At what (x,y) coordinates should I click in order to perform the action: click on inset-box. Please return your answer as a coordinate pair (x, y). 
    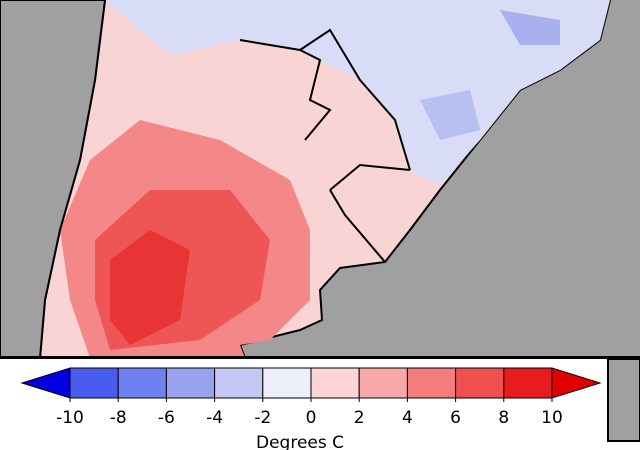
    Looking at the image, I should click on (623, 400).